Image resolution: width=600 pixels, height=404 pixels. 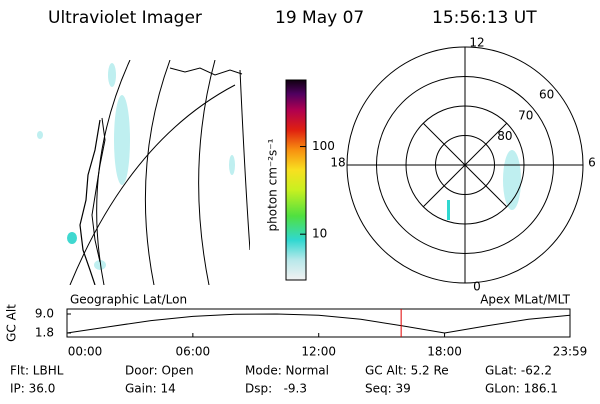 What do you see at coordinates (159, 371) in the screenshot?
I see `status-field: Door: Open` at bounding box center [159, 371].